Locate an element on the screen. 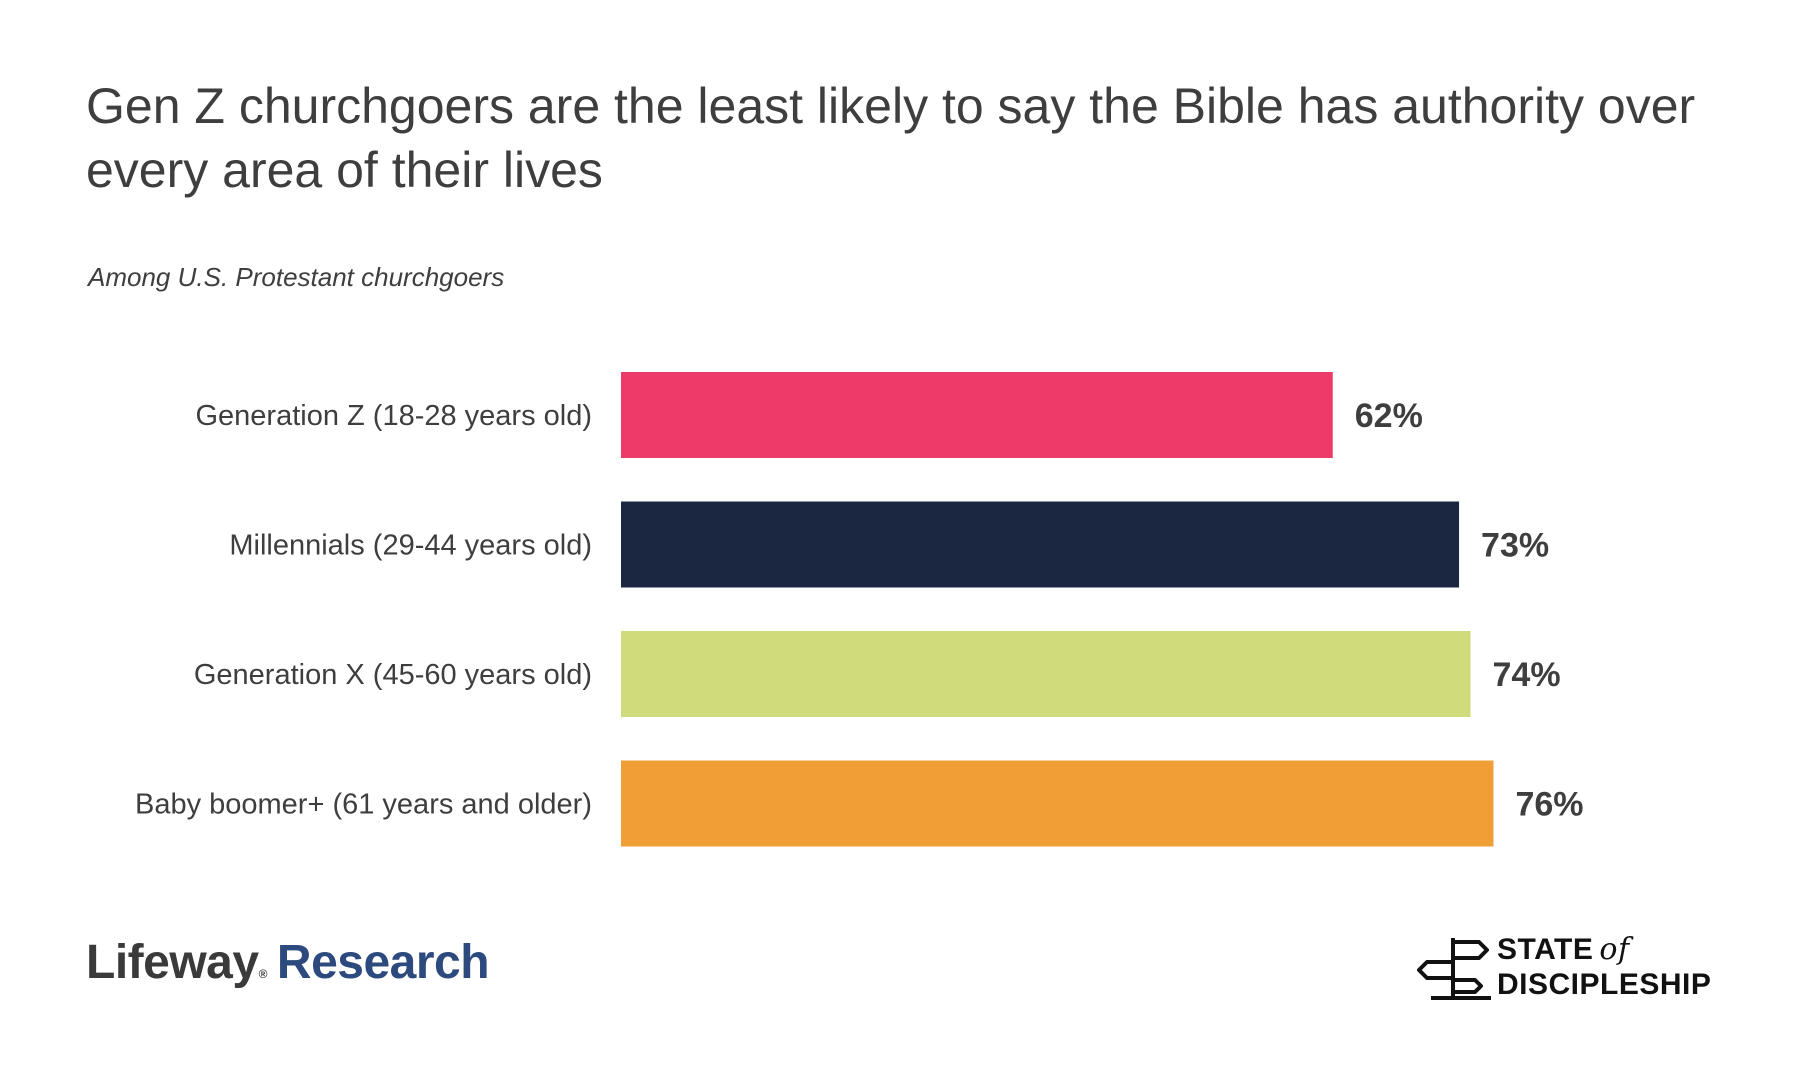 The image size is (1800, 1083). research-wordmark: Research is located at coordinates (383, 962).